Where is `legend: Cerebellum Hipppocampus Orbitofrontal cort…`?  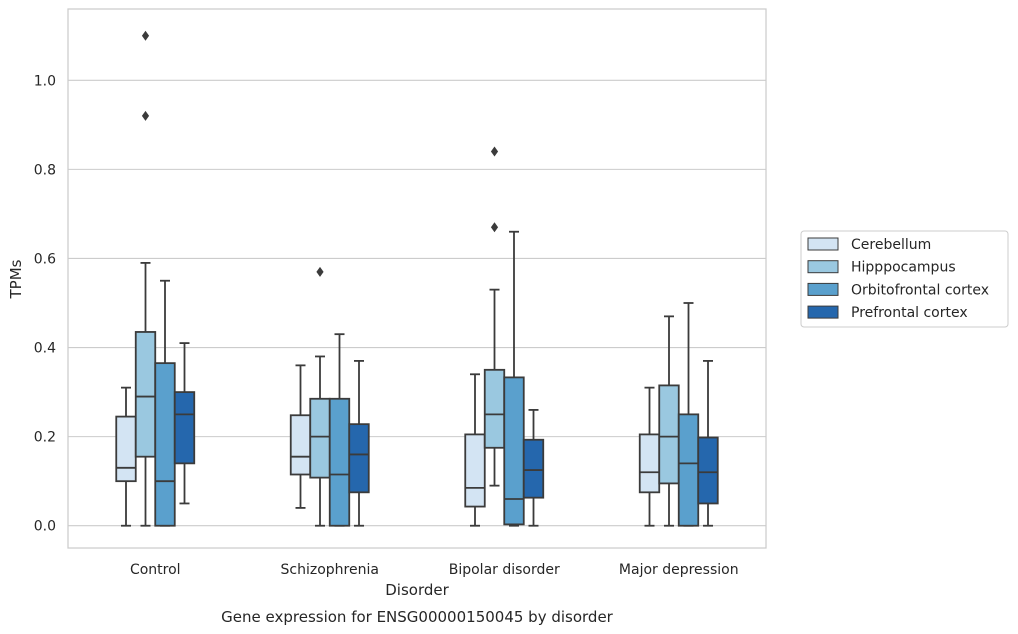
legend: Cerebellum Hipppocampus Orbitofrontal cort… is located at coordinates (904, 279).